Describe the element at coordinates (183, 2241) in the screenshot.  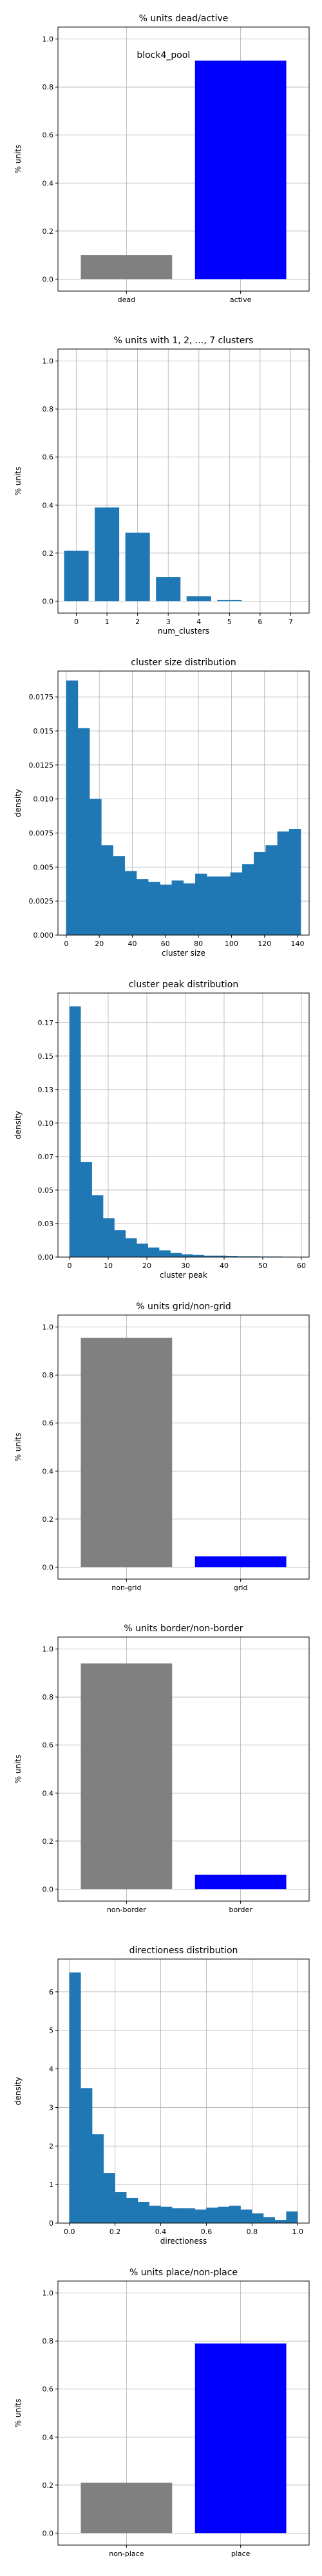
I see `x-axis-label: directioness` at that location.